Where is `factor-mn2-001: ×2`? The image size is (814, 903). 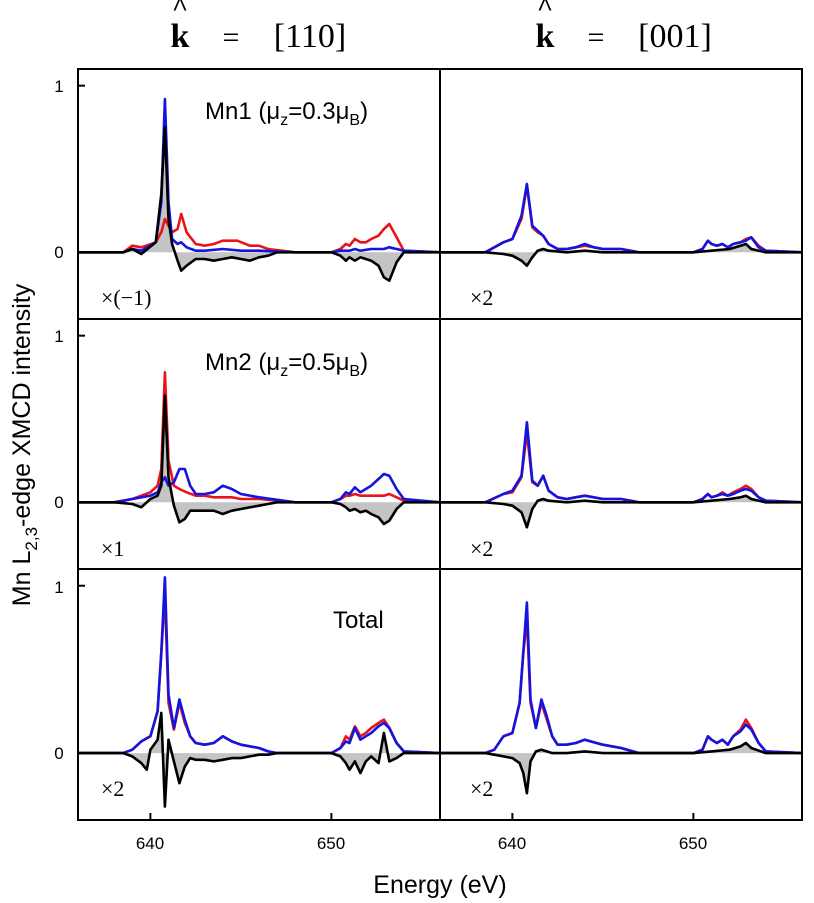 factor-mn2-001: ×2 is located at coordinates (481, 548).